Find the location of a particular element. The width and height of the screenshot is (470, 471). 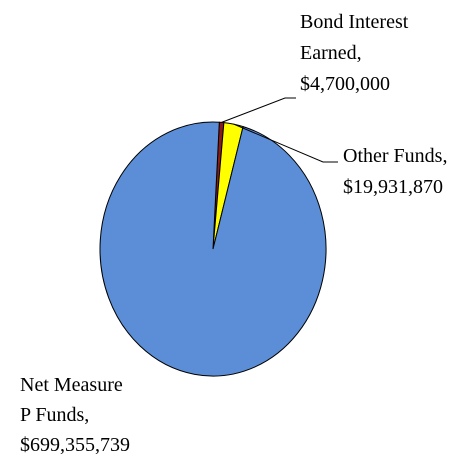

leader-line-bond-interest-earned is located at coordinates (258, 110).